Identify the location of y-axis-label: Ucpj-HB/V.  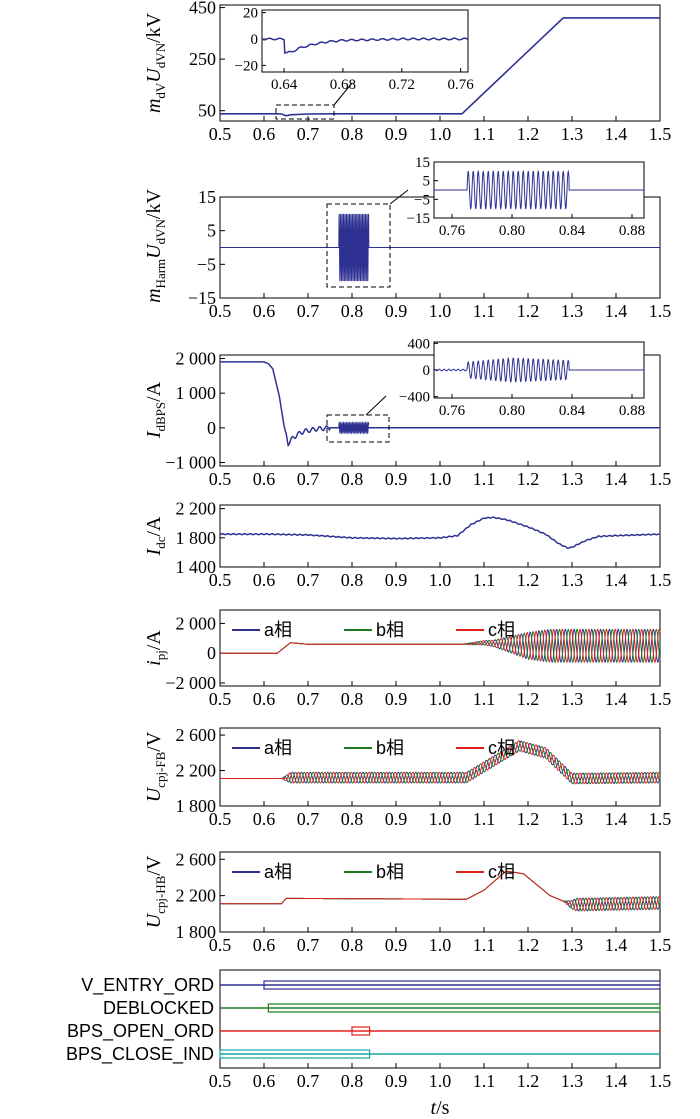
(155, 891).